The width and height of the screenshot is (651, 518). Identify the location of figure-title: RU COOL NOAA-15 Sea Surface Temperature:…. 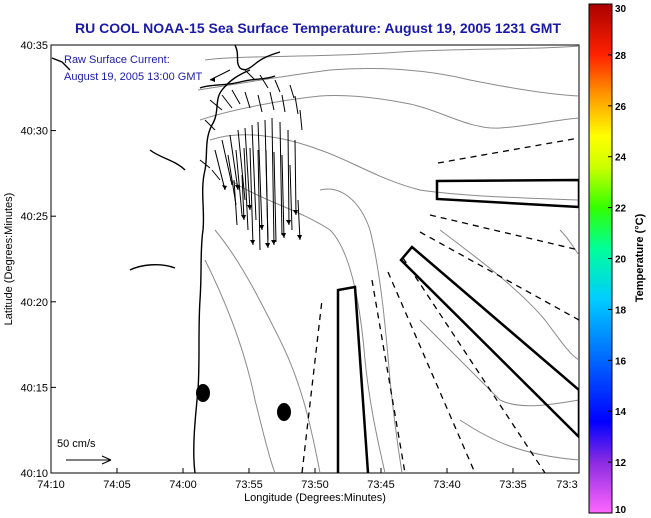
(318, 28).